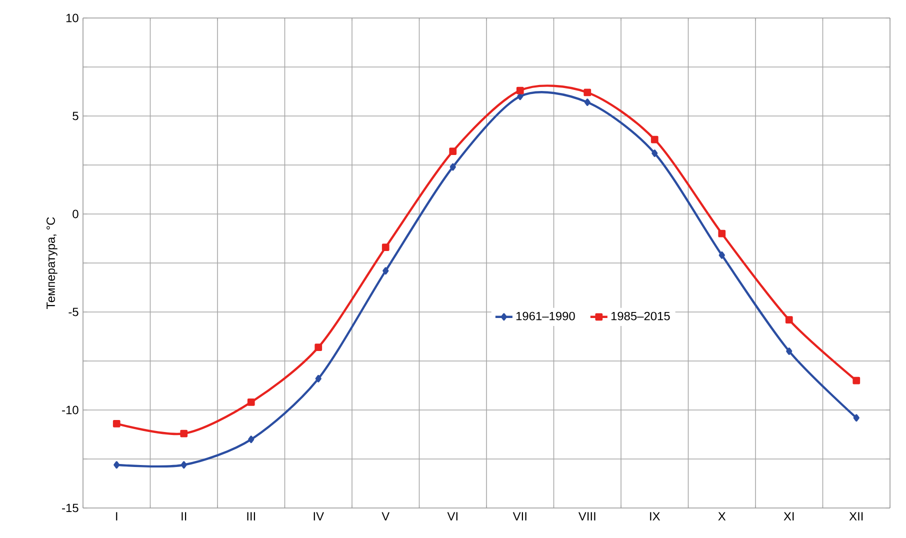  What do you see at coordinates (545, 316) in the screenshot?
I see `legend-label: 1961–1990` at bounding box center [545, 316].